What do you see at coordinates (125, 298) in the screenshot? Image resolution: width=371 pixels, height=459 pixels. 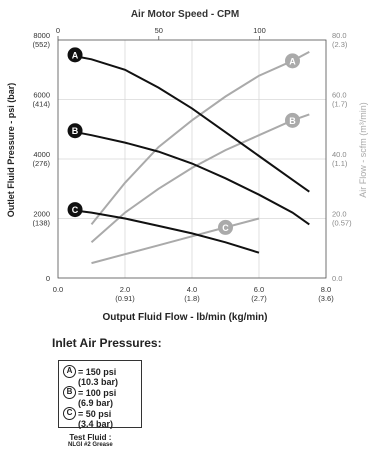 I see `x-tick-sublabel: (0.91)` at bounding box center [125, 298].